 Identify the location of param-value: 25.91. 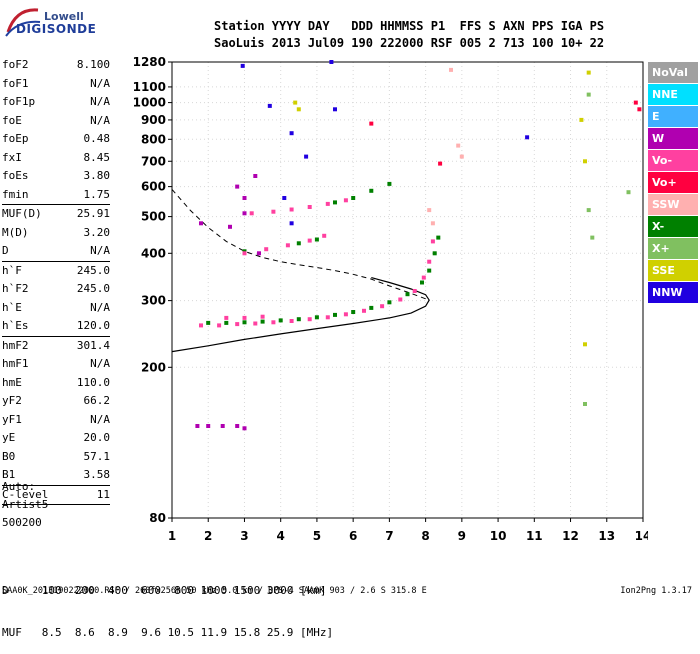
(93, 213).